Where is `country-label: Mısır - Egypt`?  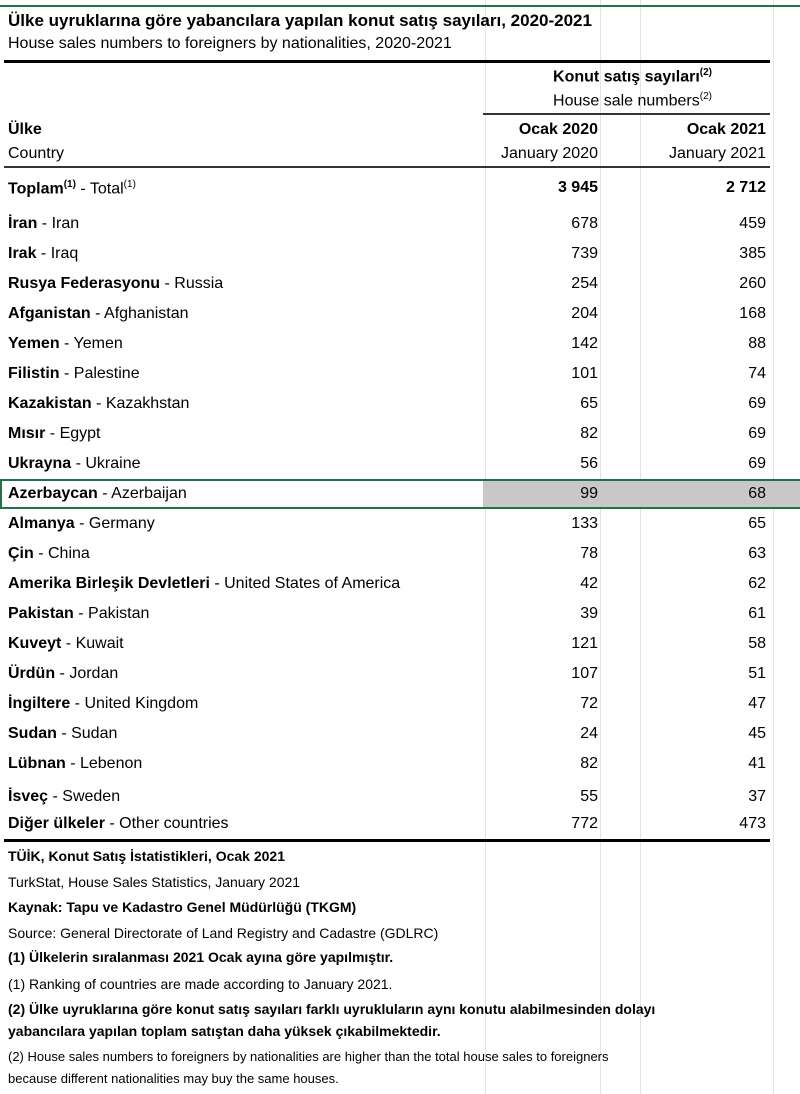 country-label: Mısır - Egypt is located at coordinates (54, 433).